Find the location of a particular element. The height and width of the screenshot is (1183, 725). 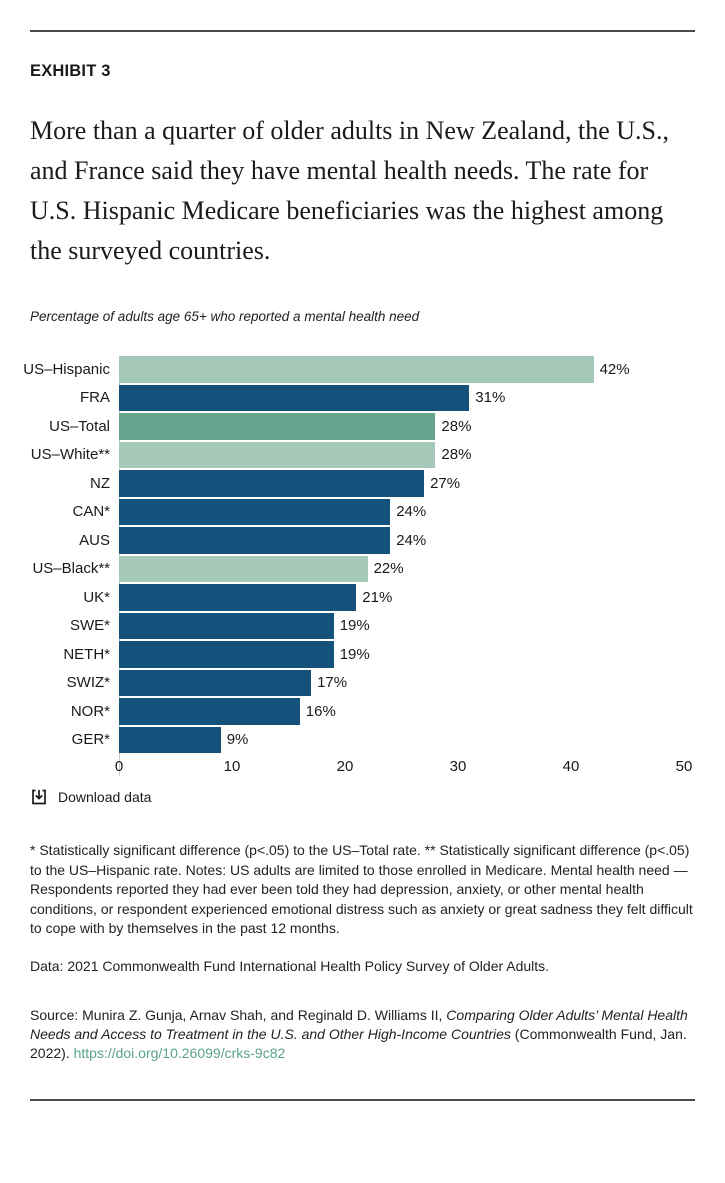

bar-value-label: 16% is located at coordinates (320, 711).